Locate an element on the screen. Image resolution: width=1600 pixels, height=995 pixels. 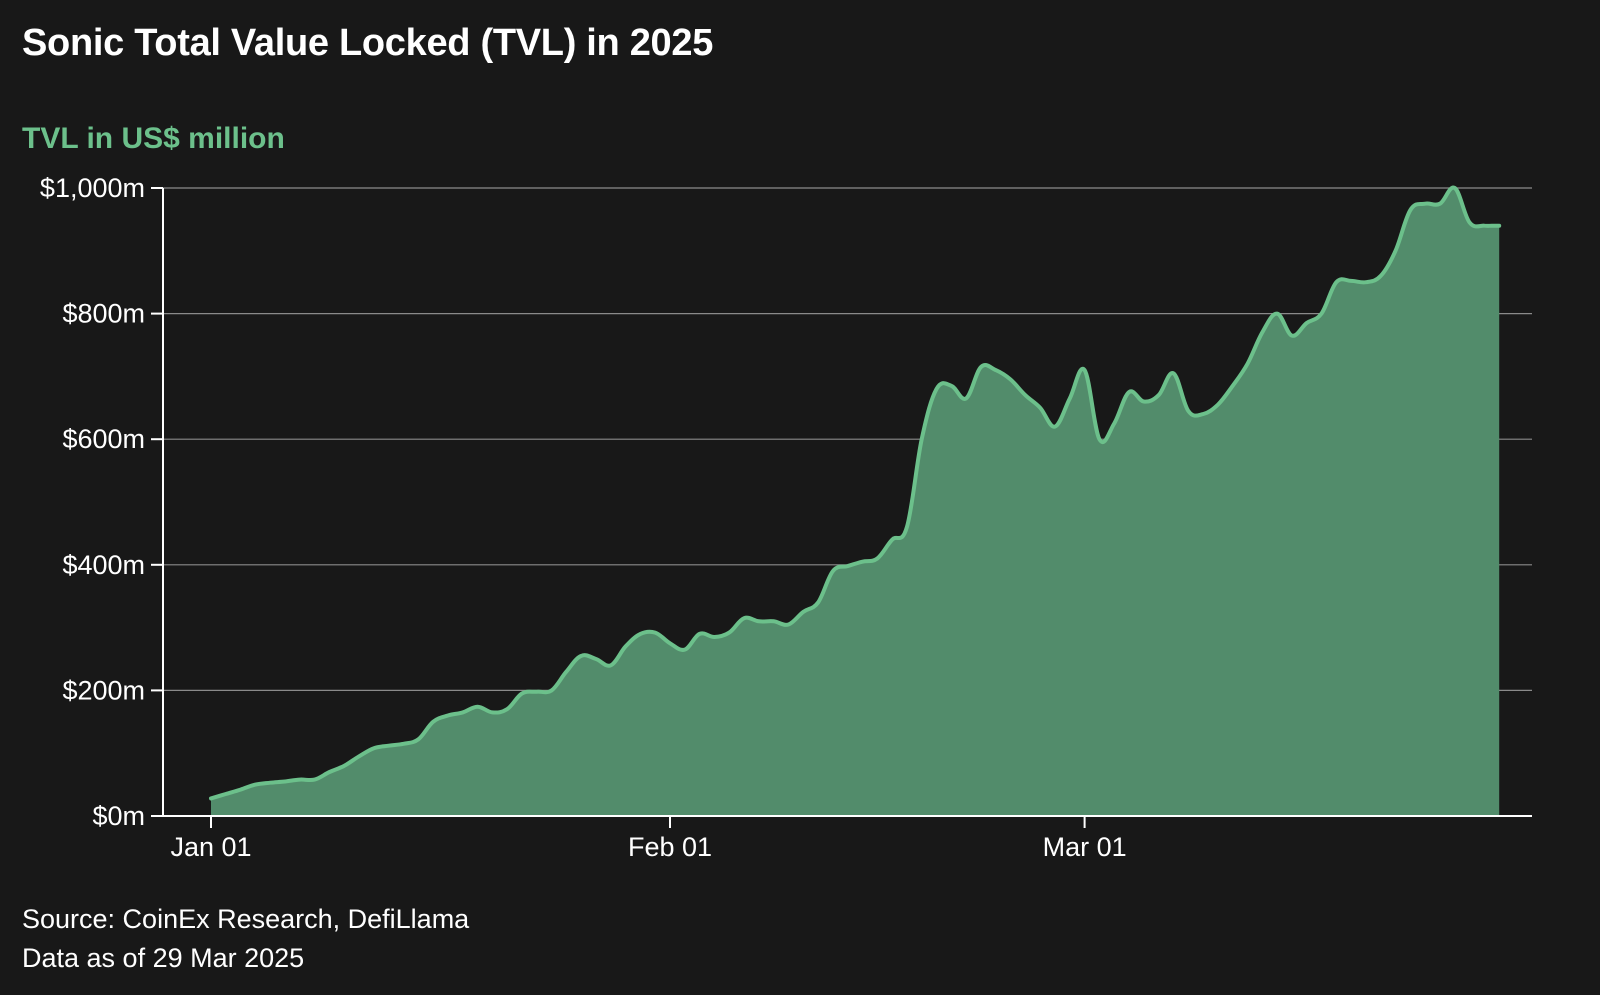
y-tick-label: $0m is located at coordinates (118, 816).